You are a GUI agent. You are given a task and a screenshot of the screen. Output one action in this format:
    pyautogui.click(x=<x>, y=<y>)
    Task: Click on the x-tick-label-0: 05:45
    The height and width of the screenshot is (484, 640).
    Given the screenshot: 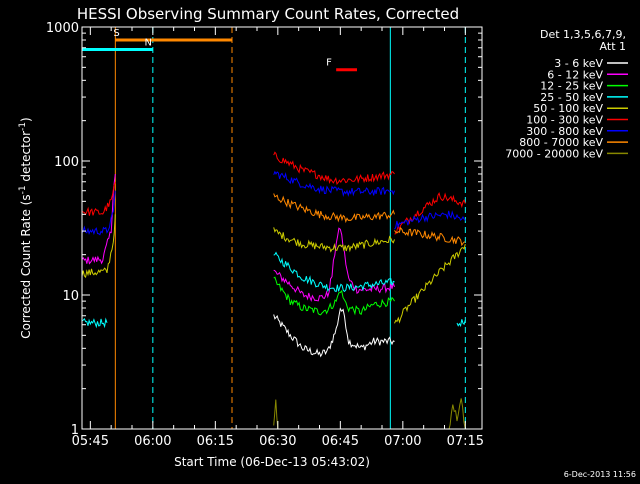 What is the action you would take?
    pyautogui.click(x=90, y=441)
    